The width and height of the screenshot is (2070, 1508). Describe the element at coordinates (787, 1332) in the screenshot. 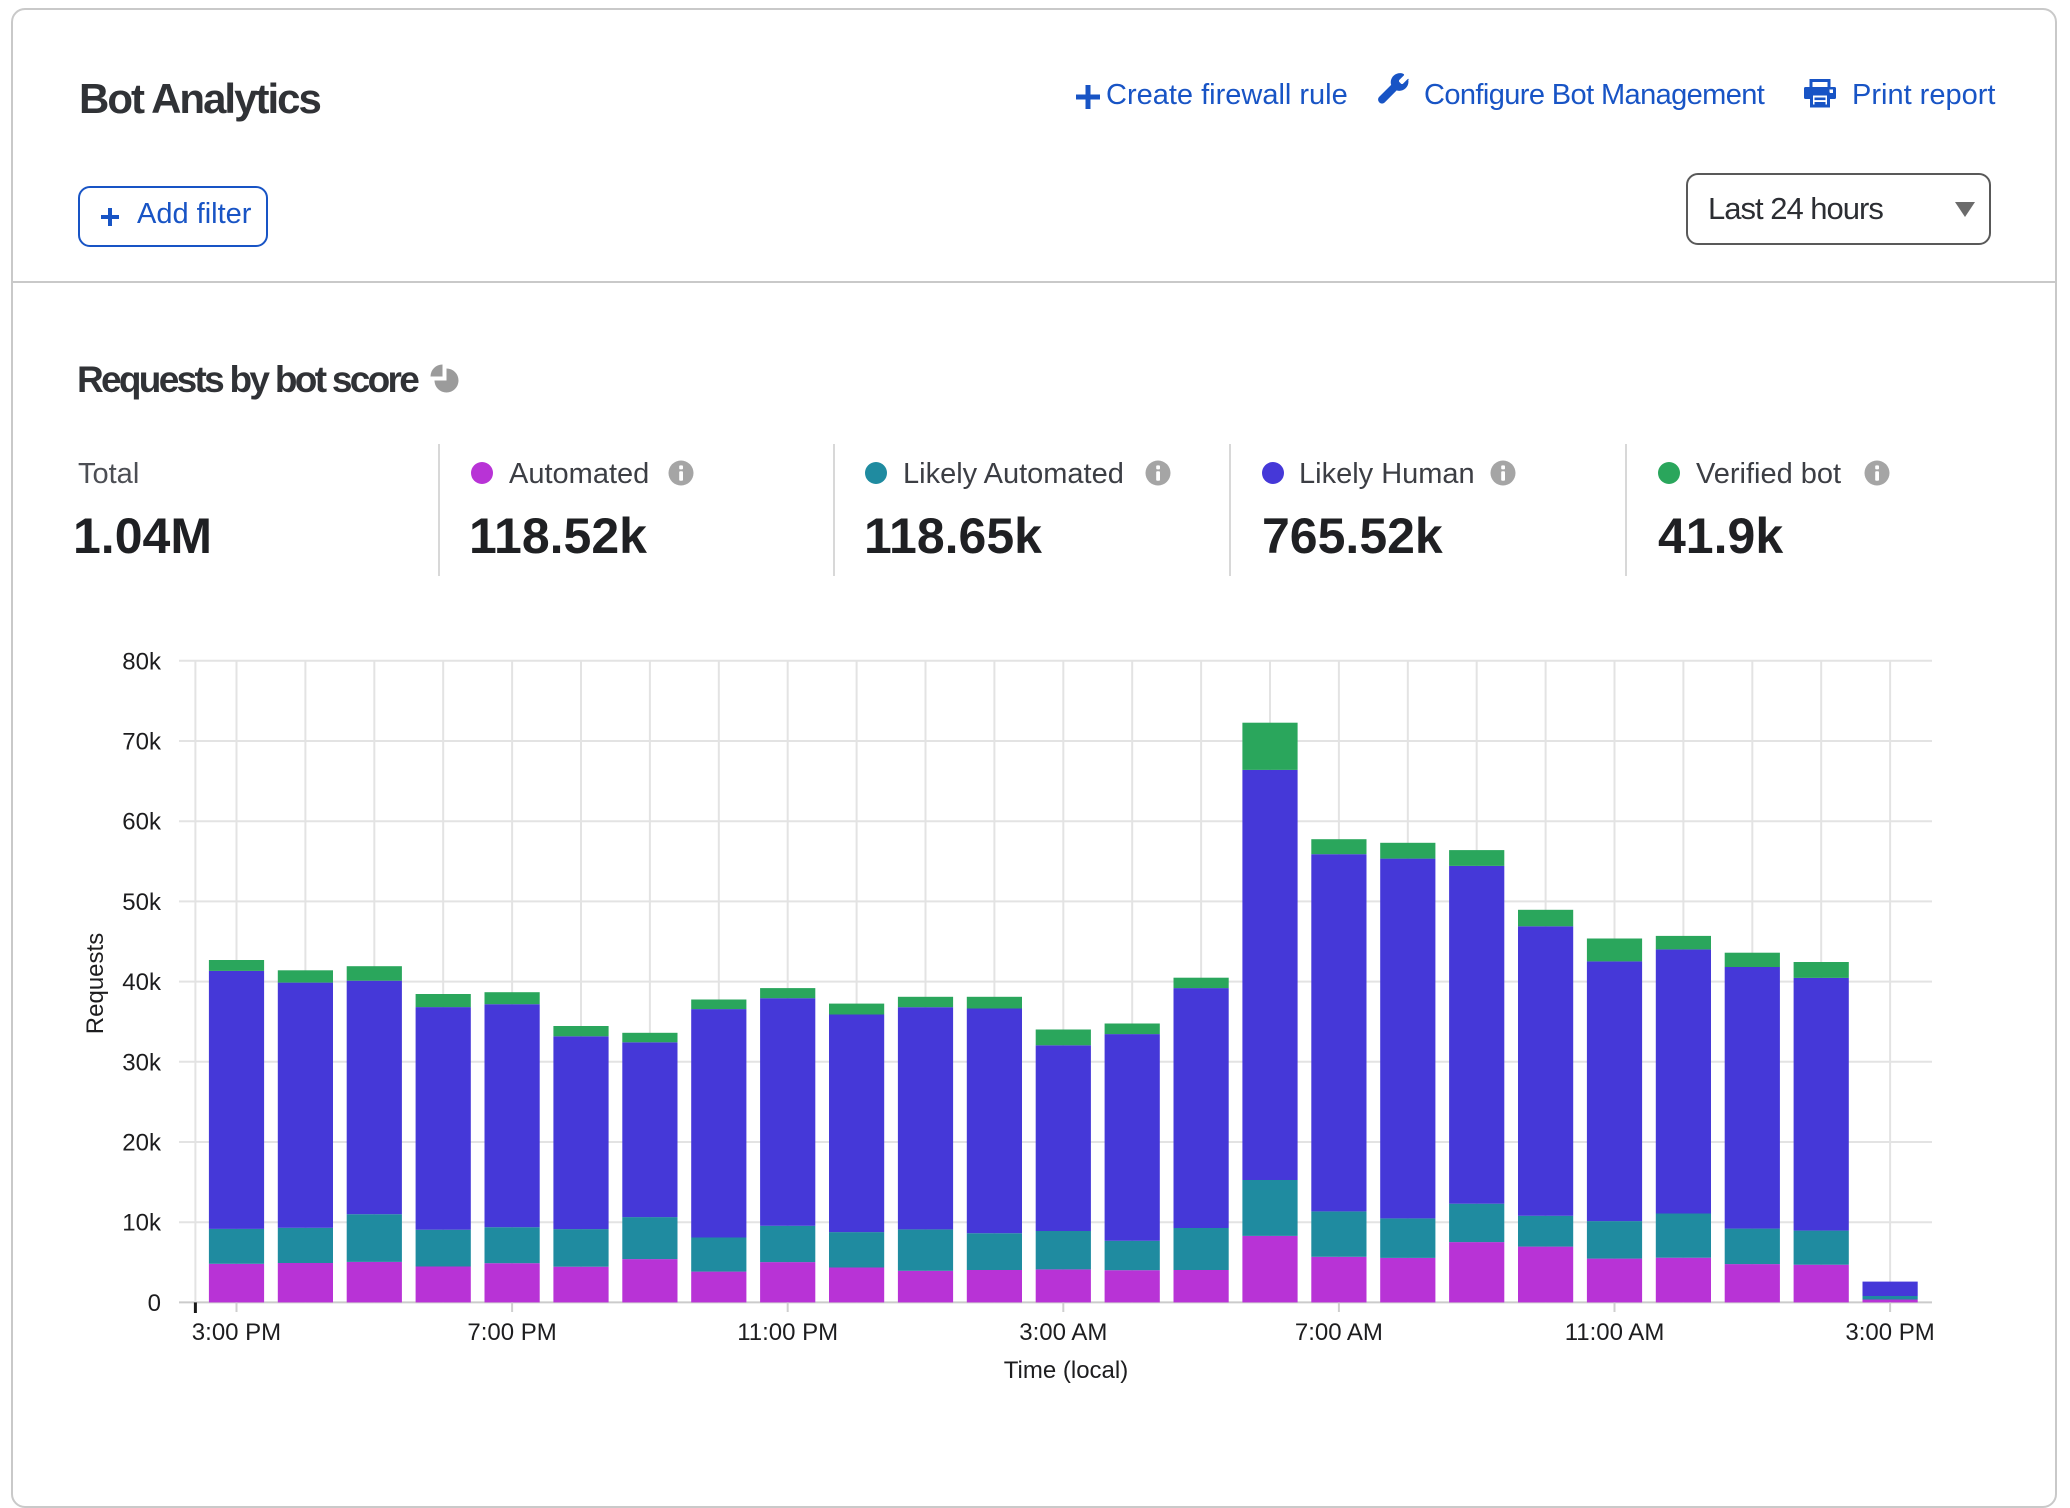

I see `svg-text: 11:00 PM` at that location.